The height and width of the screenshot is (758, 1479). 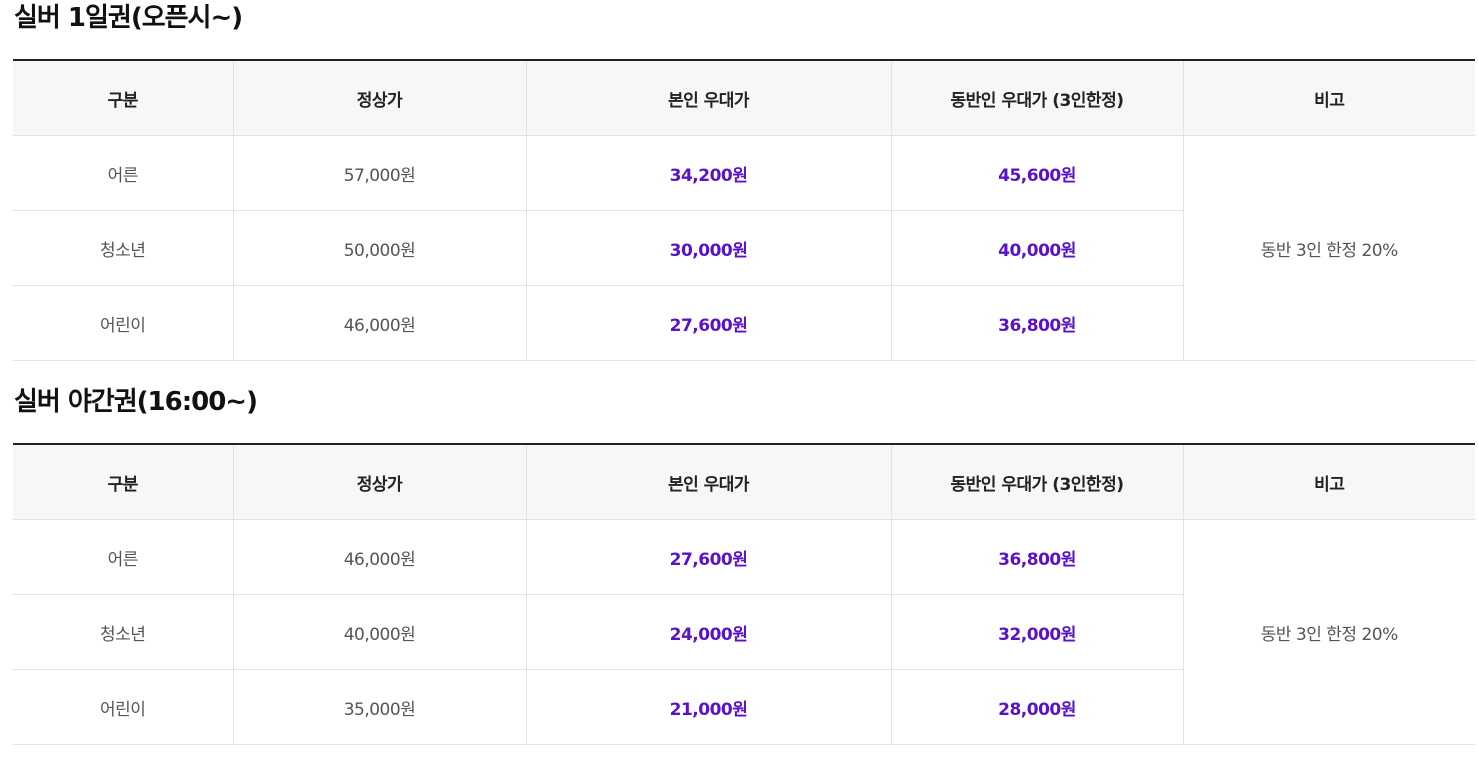 What do you see at coordinates (136, 402) in the screenshot?
I see `section-title-night-pass: 실버 야간권(16:00~)` at bounding box center [136, 402].